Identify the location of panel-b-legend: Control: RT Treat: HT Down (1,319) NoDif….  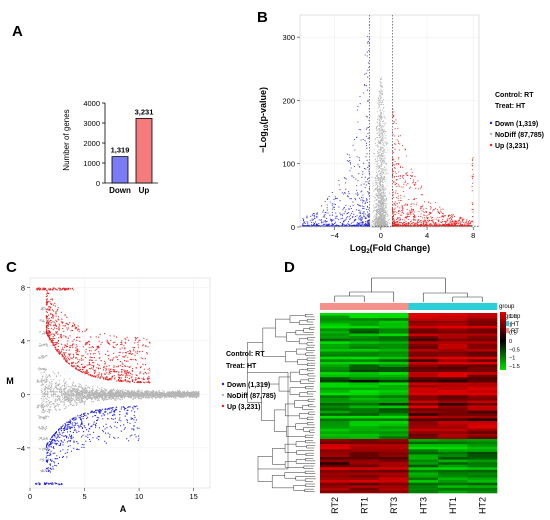
(516, 121).